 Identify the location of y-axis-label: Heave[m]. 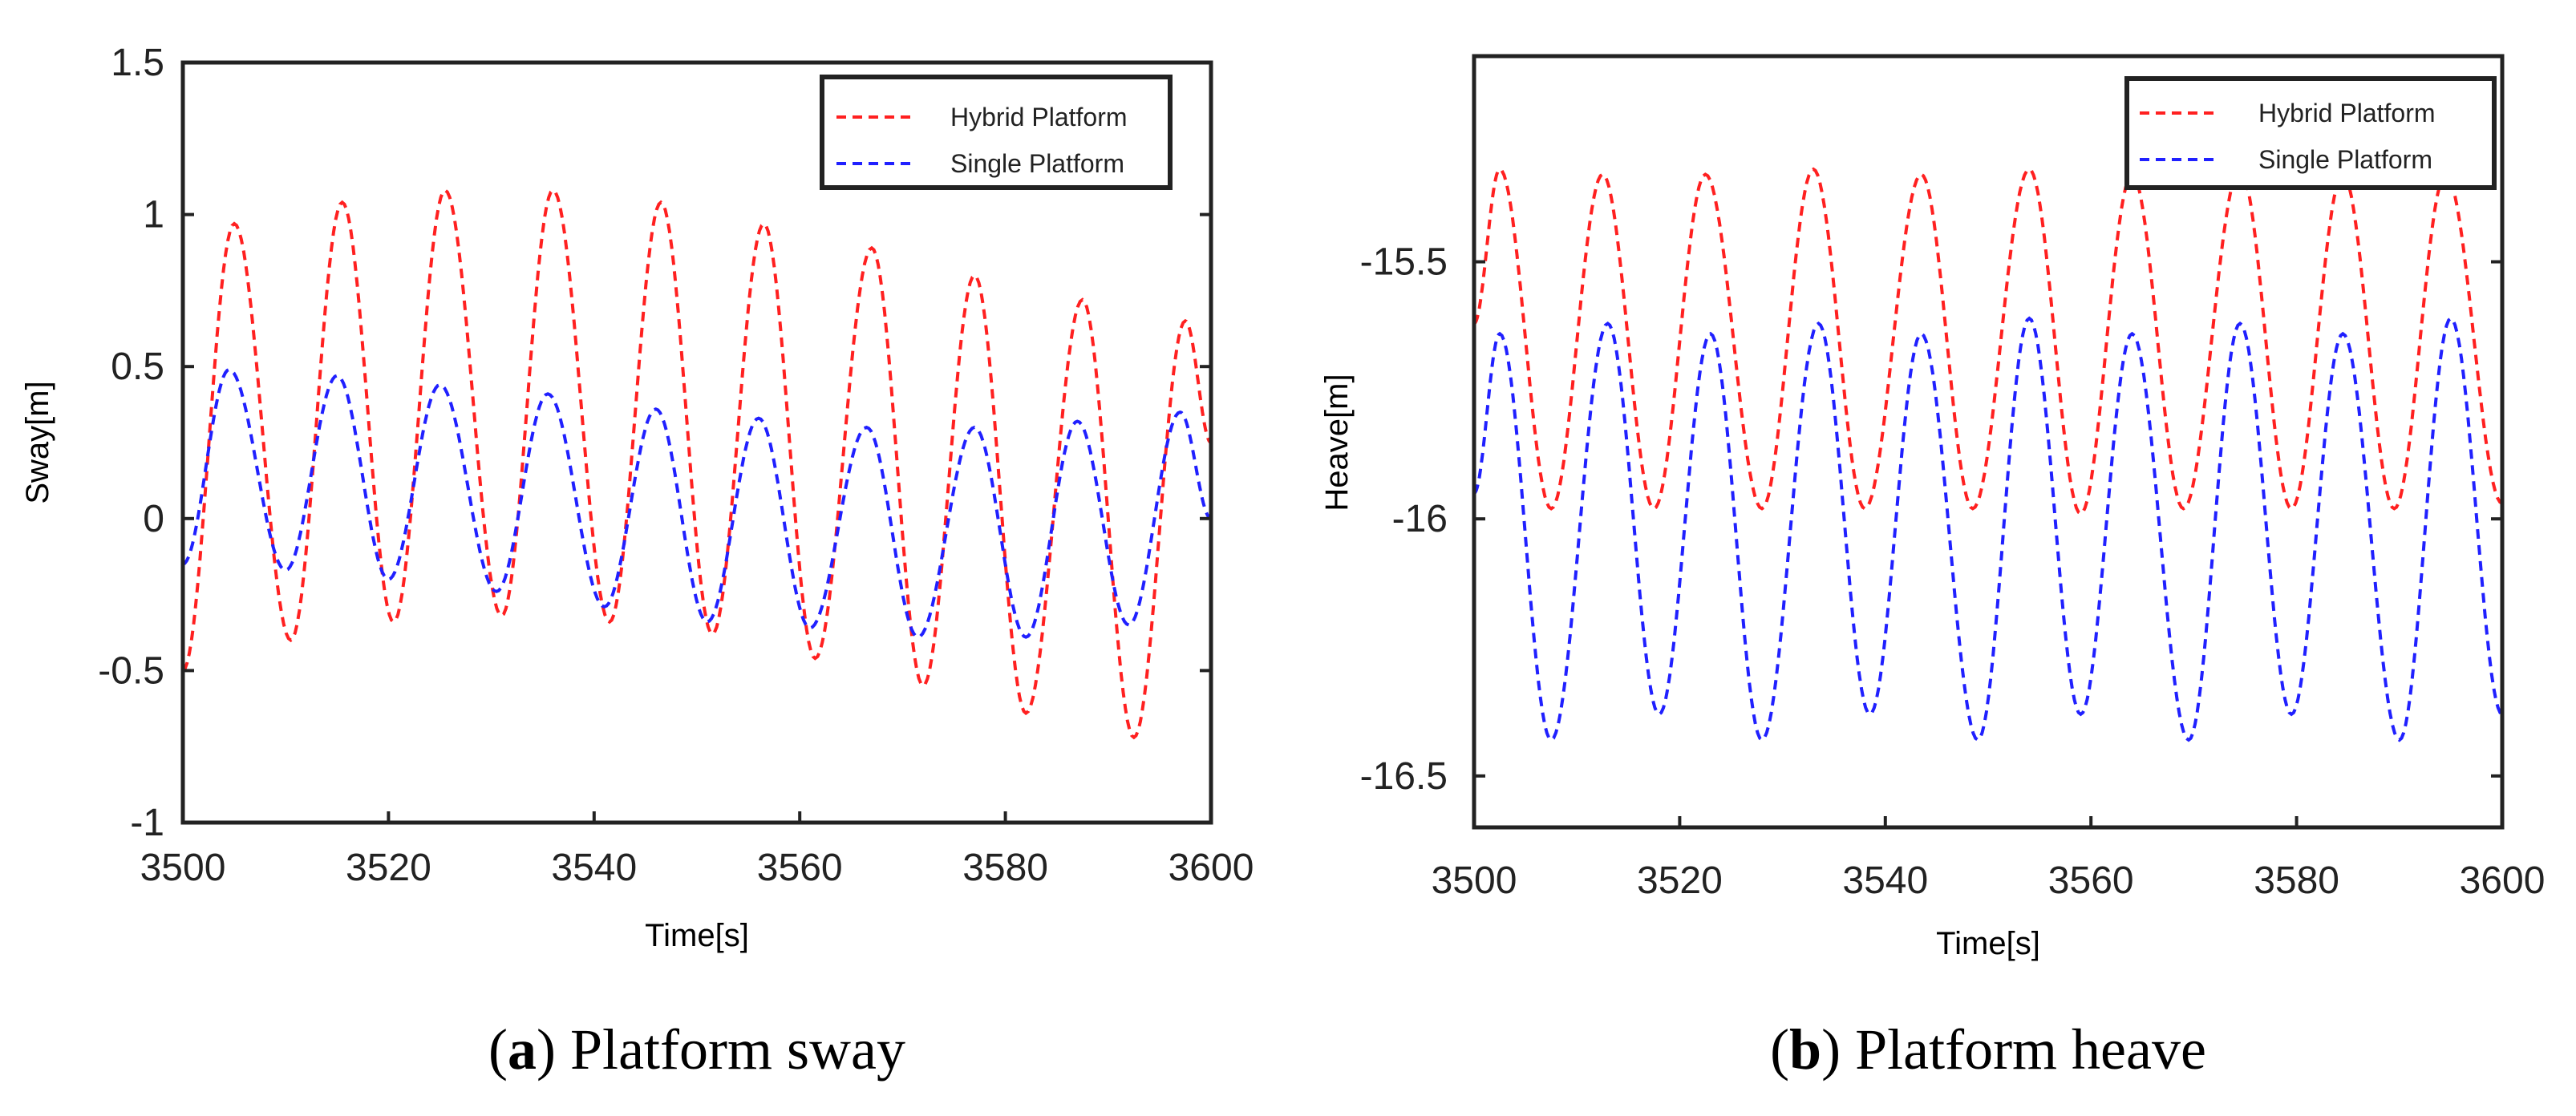
(1337, 442).